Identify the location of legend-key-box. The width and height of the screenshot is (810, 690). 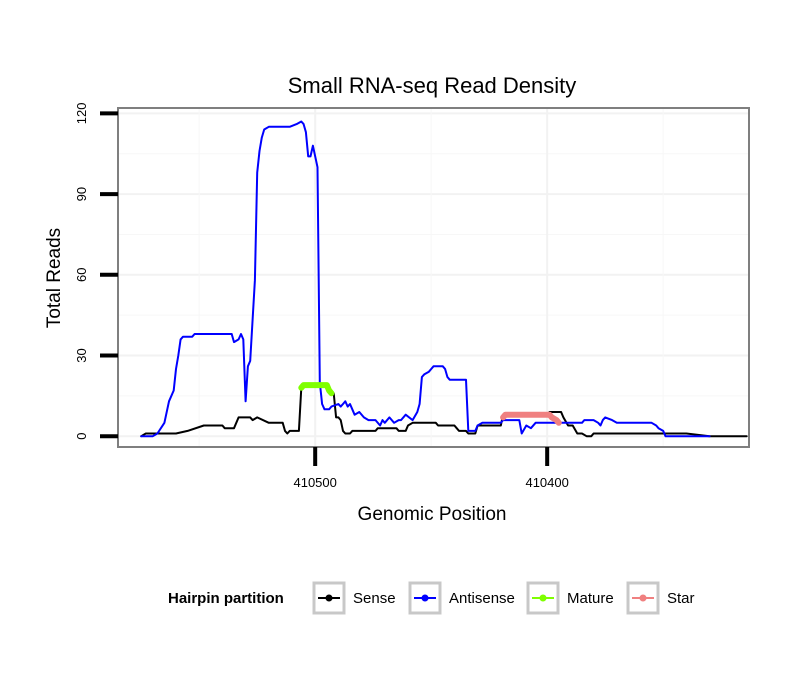
(543, 598).